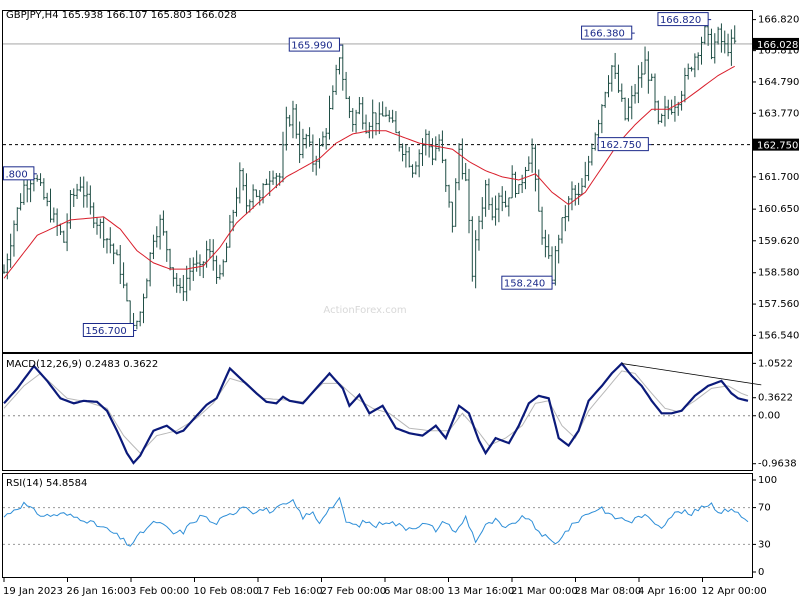 The height and width of the screenshot is (604, 800). What do you see at coordinates (778, 113) in the screenshot?
I see `price-tick-label: 163.770` at bounding box center [778, 113].